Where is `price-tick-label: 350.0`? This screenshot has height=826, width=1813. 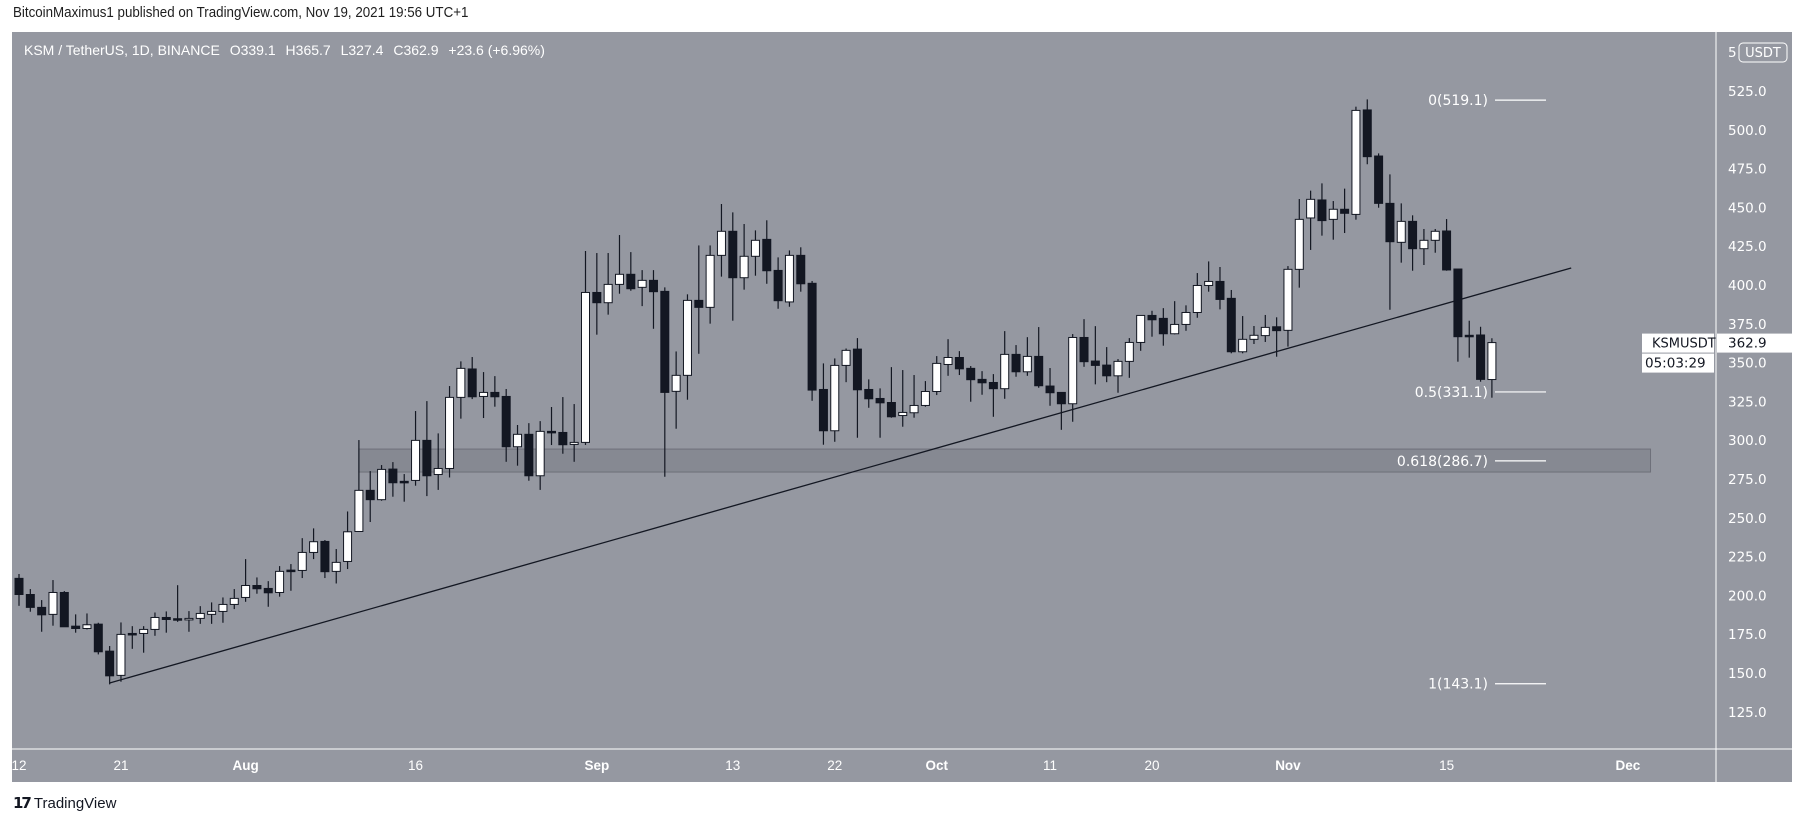
price-tick-label: 350.0 is located at coordinates (1747, 364).